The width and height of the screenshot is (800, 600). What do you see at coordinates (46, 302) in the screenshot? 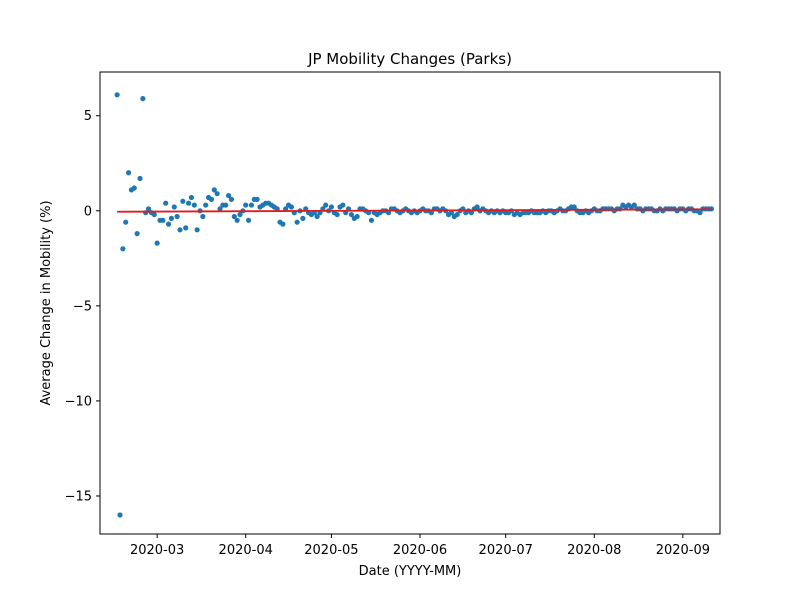
I see `y-axis-label: Average Change in Mobility (%)` at bounding box center [46, 302].